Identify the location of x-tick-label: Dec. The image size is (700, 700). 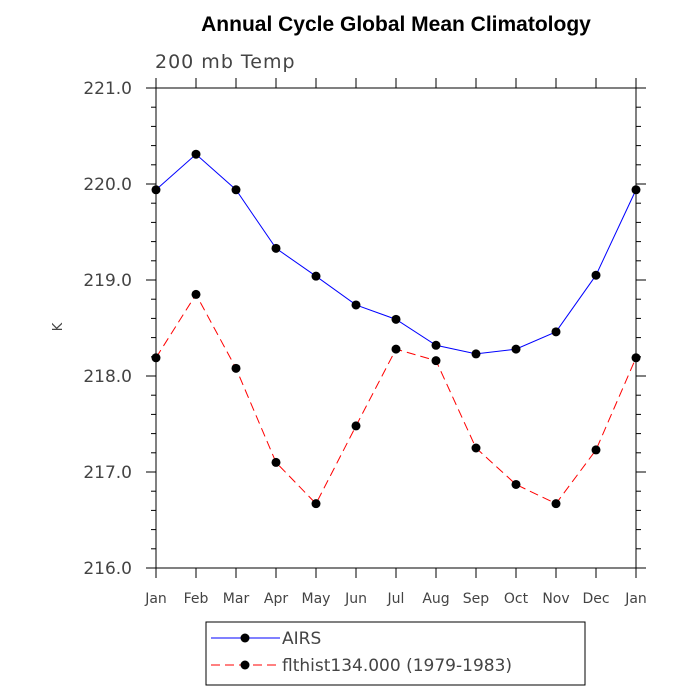
(595, 599).